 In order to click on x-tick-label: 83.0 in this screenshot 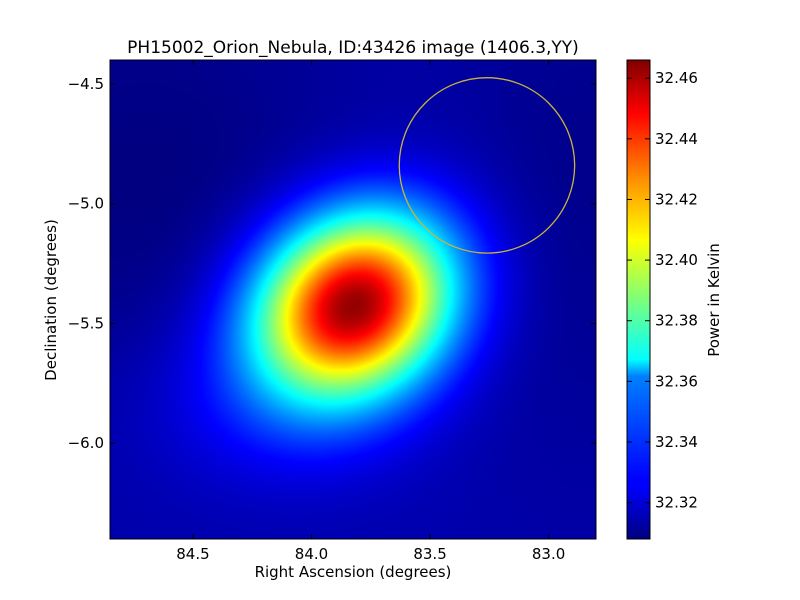, I will do `click(548, 554)`.